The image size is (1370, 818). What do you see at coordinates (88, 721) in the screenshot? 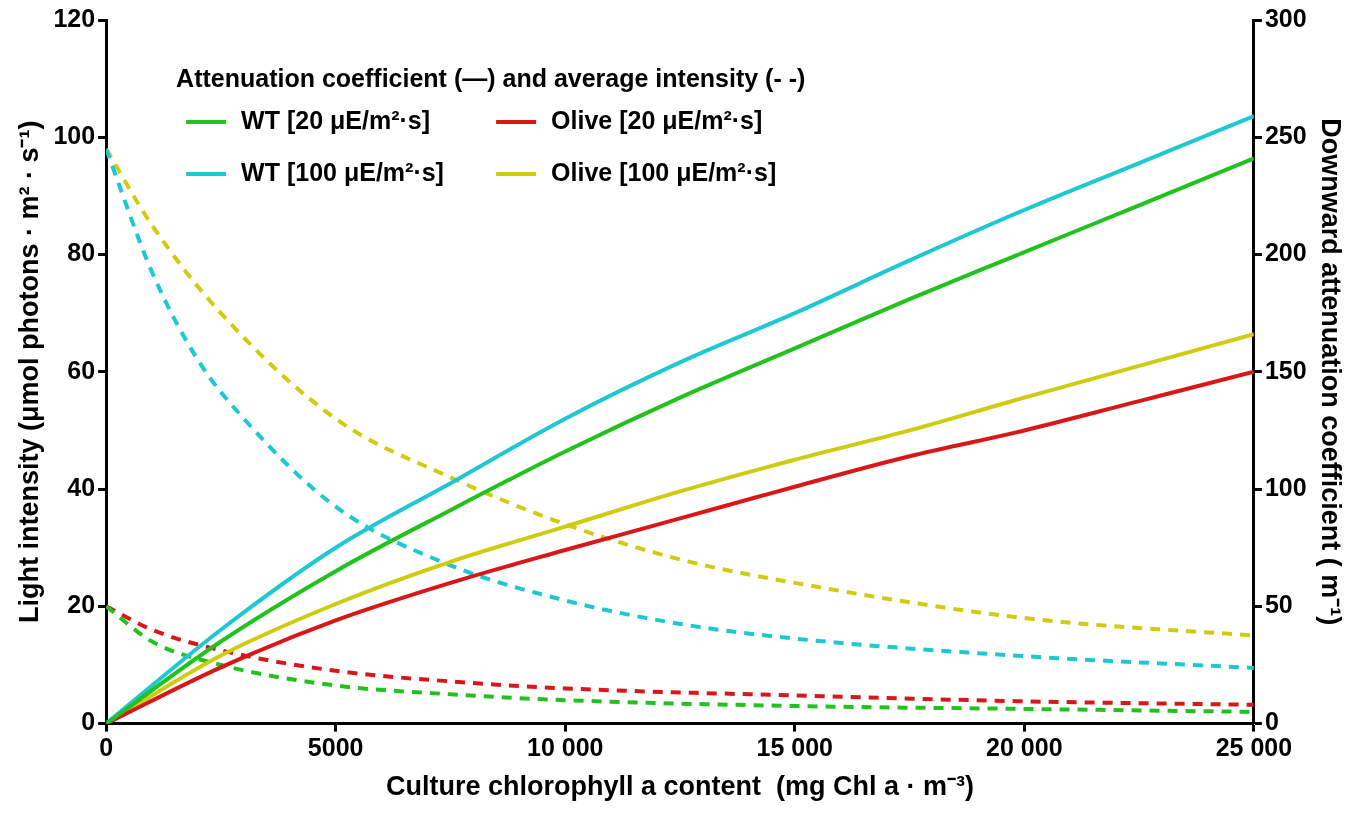
I see `y-tick-label: 0` at bounding box center [88, 721].